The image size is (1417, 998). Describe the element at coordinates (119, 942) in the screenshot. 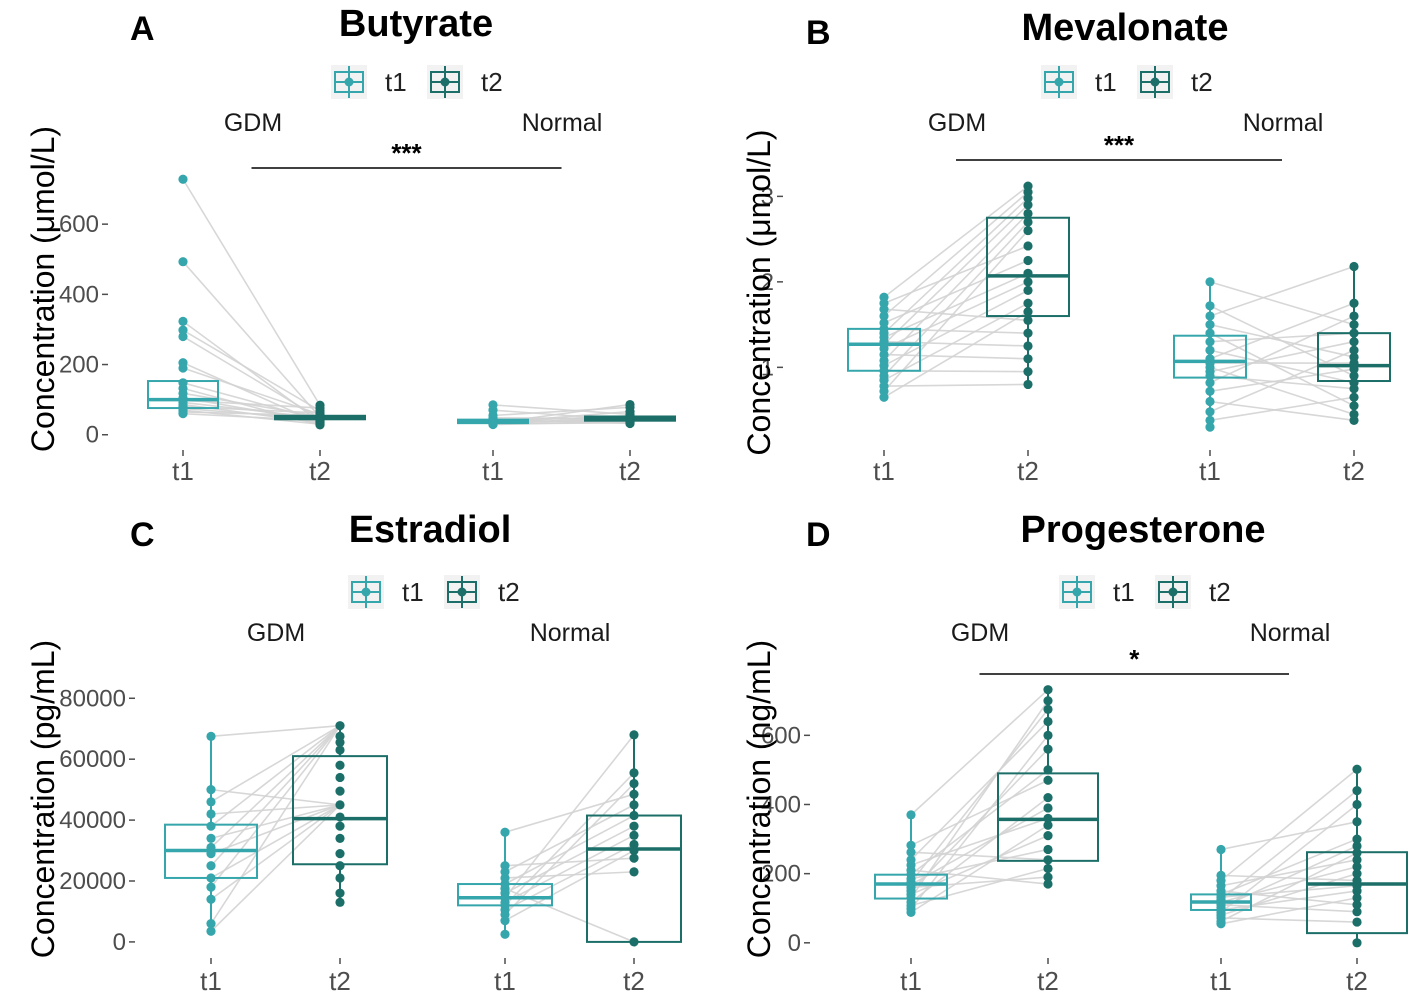

I see `y-tick-label: 0` at that location.